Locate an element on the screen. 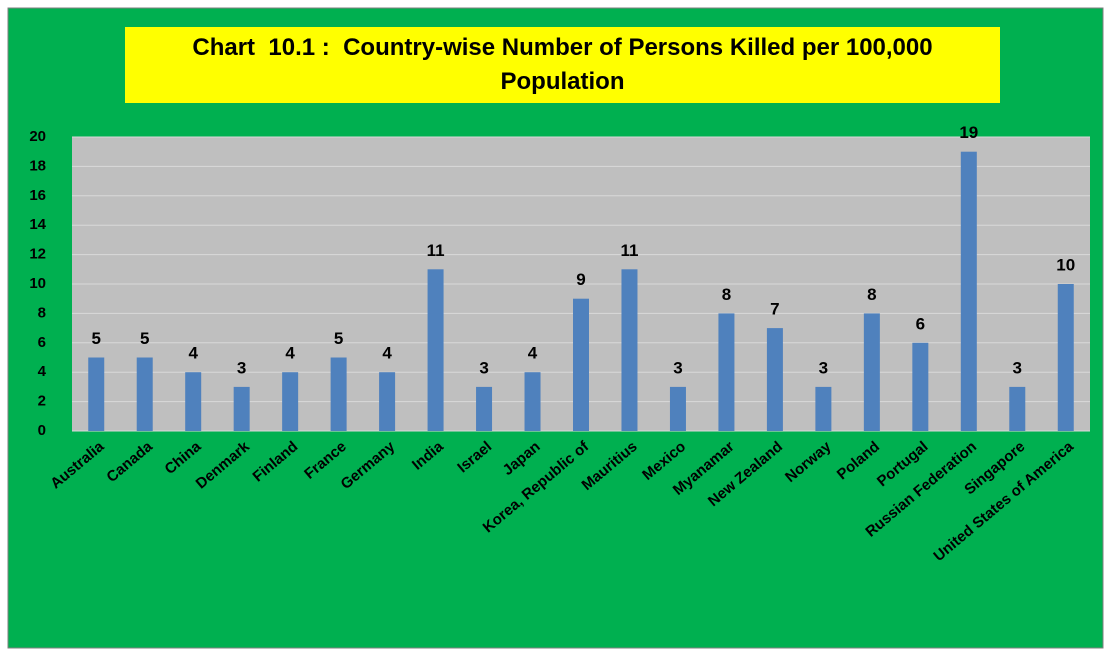 The width and height of the screenshot is (1111, 655). data-label: 6 is located at coordinates (920, 323).